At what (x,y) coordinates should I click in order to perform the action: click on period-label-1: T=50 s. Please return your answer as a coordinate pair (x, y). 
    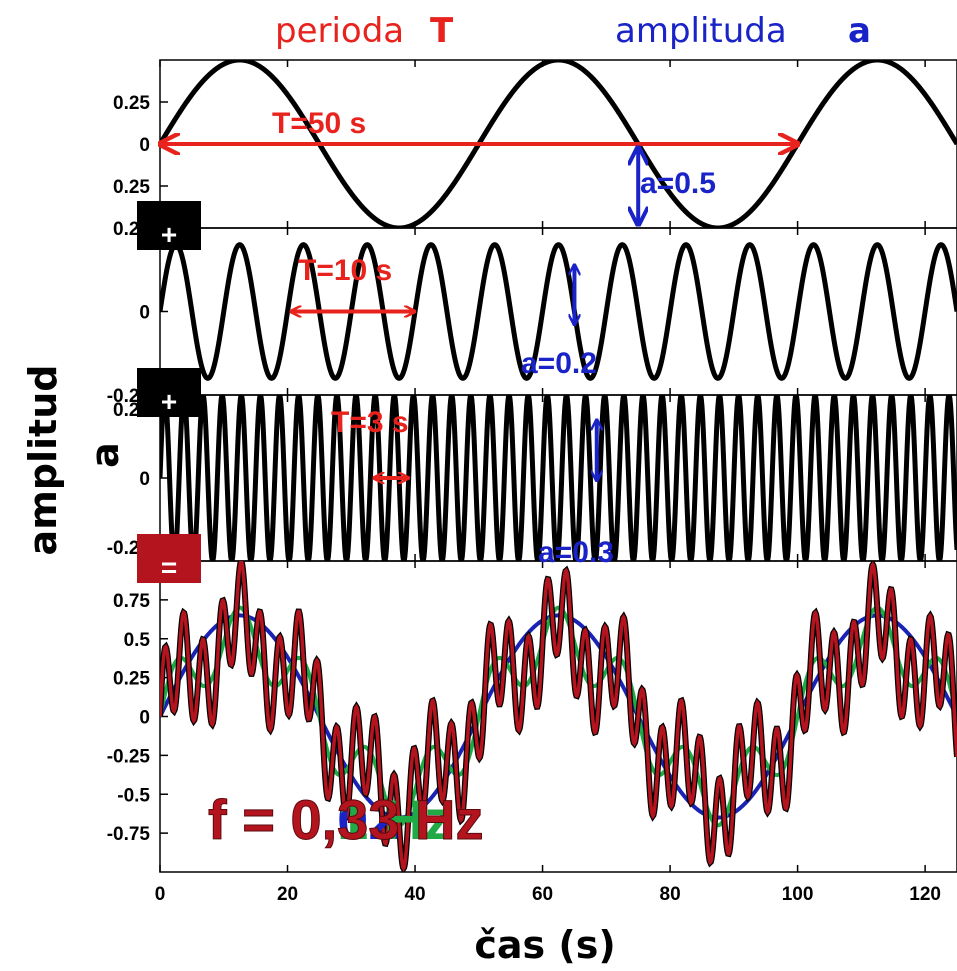
    Looking at the image, I should click on (319, 123).